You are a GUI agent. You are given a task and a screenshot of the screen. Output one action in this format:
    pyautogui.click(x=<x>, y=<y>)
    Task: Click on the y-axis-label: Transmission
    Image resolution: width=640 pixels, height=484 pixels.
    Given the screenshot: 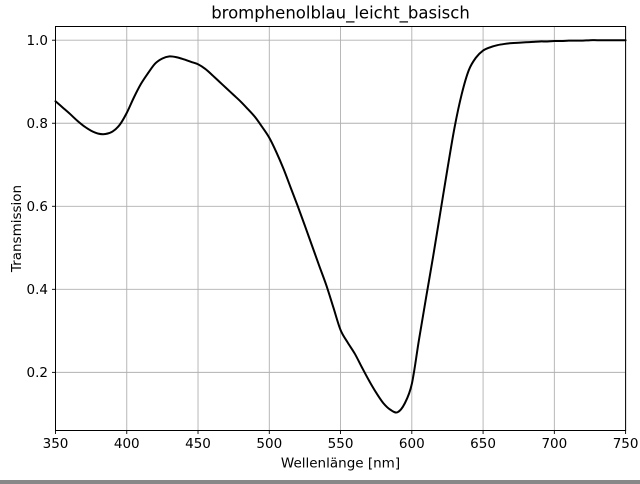 What is the action you would take?
    pyautogui.click(x=17, y=229)
    